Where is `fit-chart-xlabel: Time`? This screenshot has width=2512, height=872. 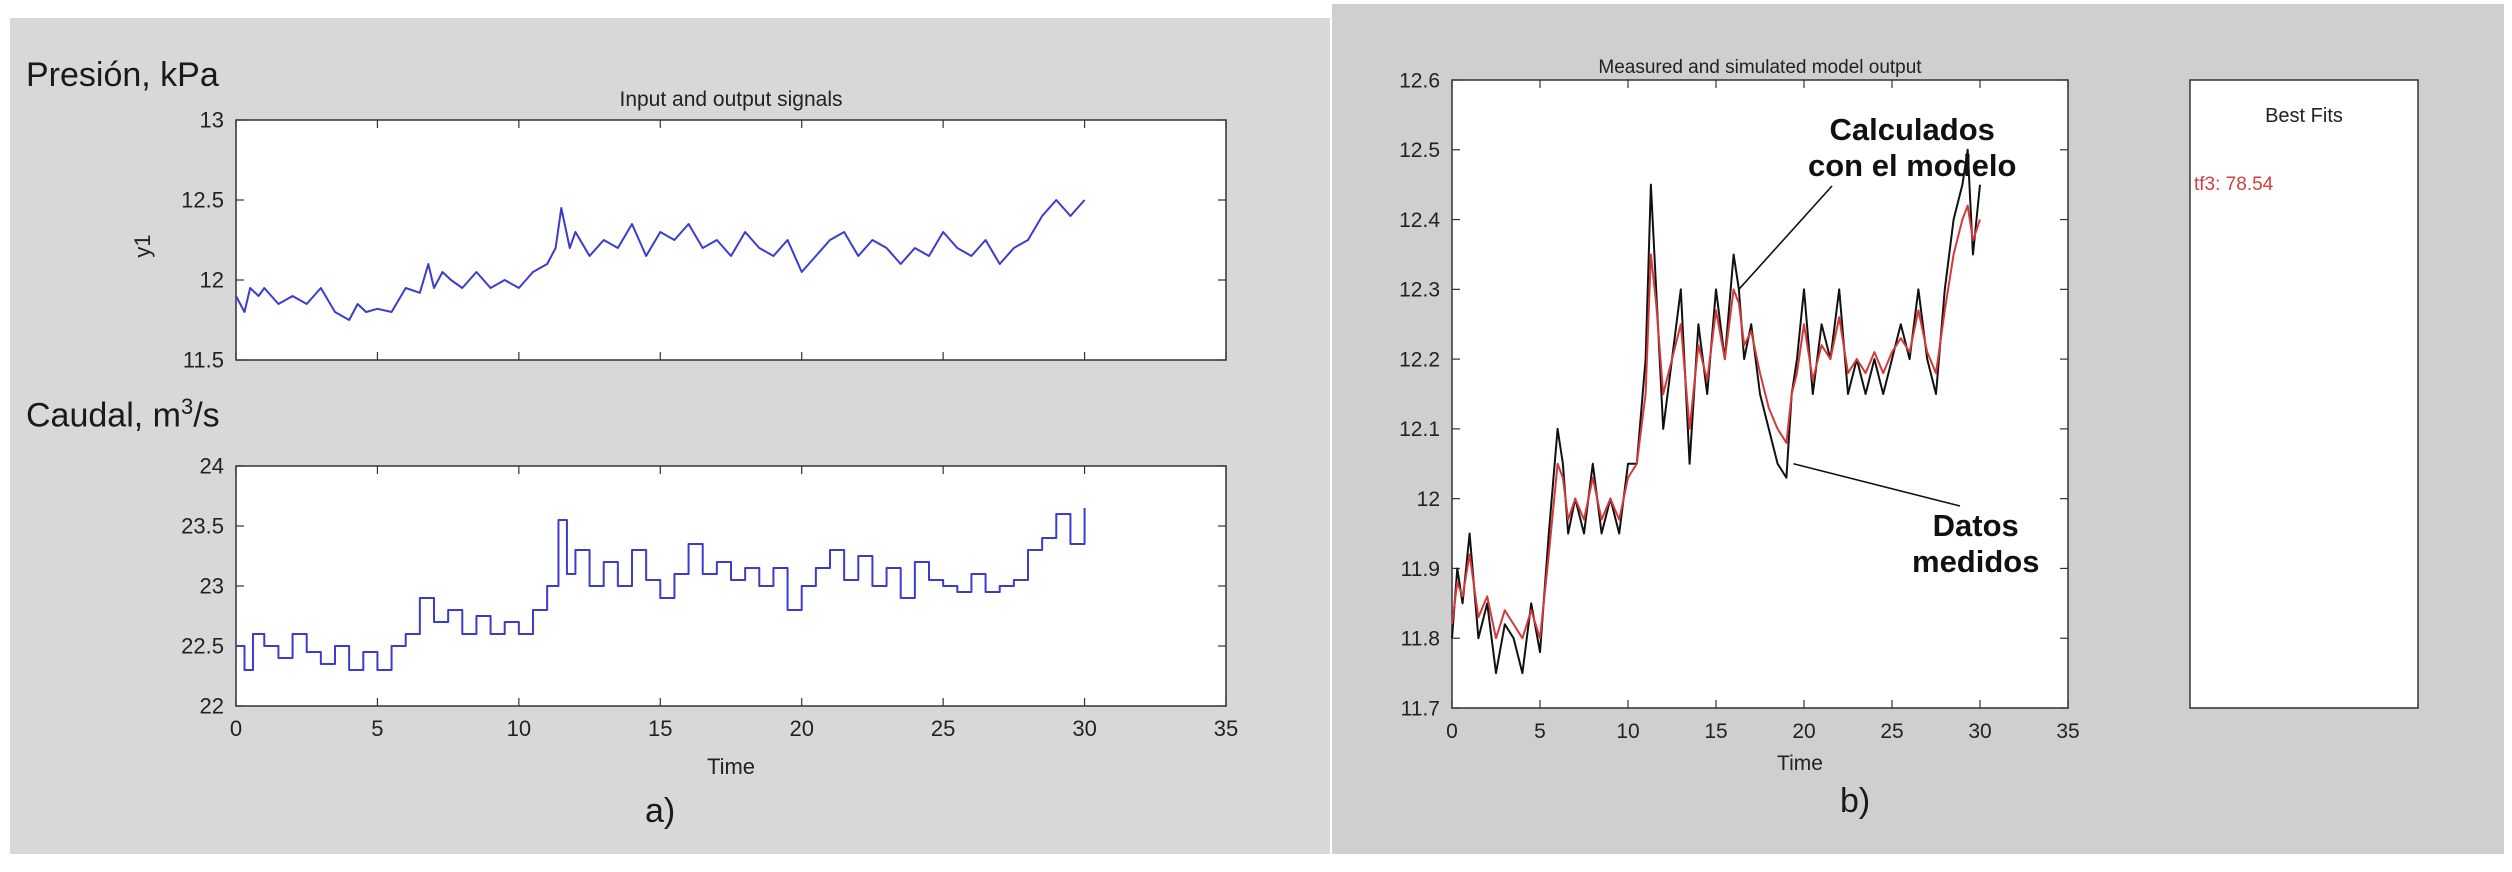
fit-chart-xlabel: Time is located at coordinates (1800, 763).